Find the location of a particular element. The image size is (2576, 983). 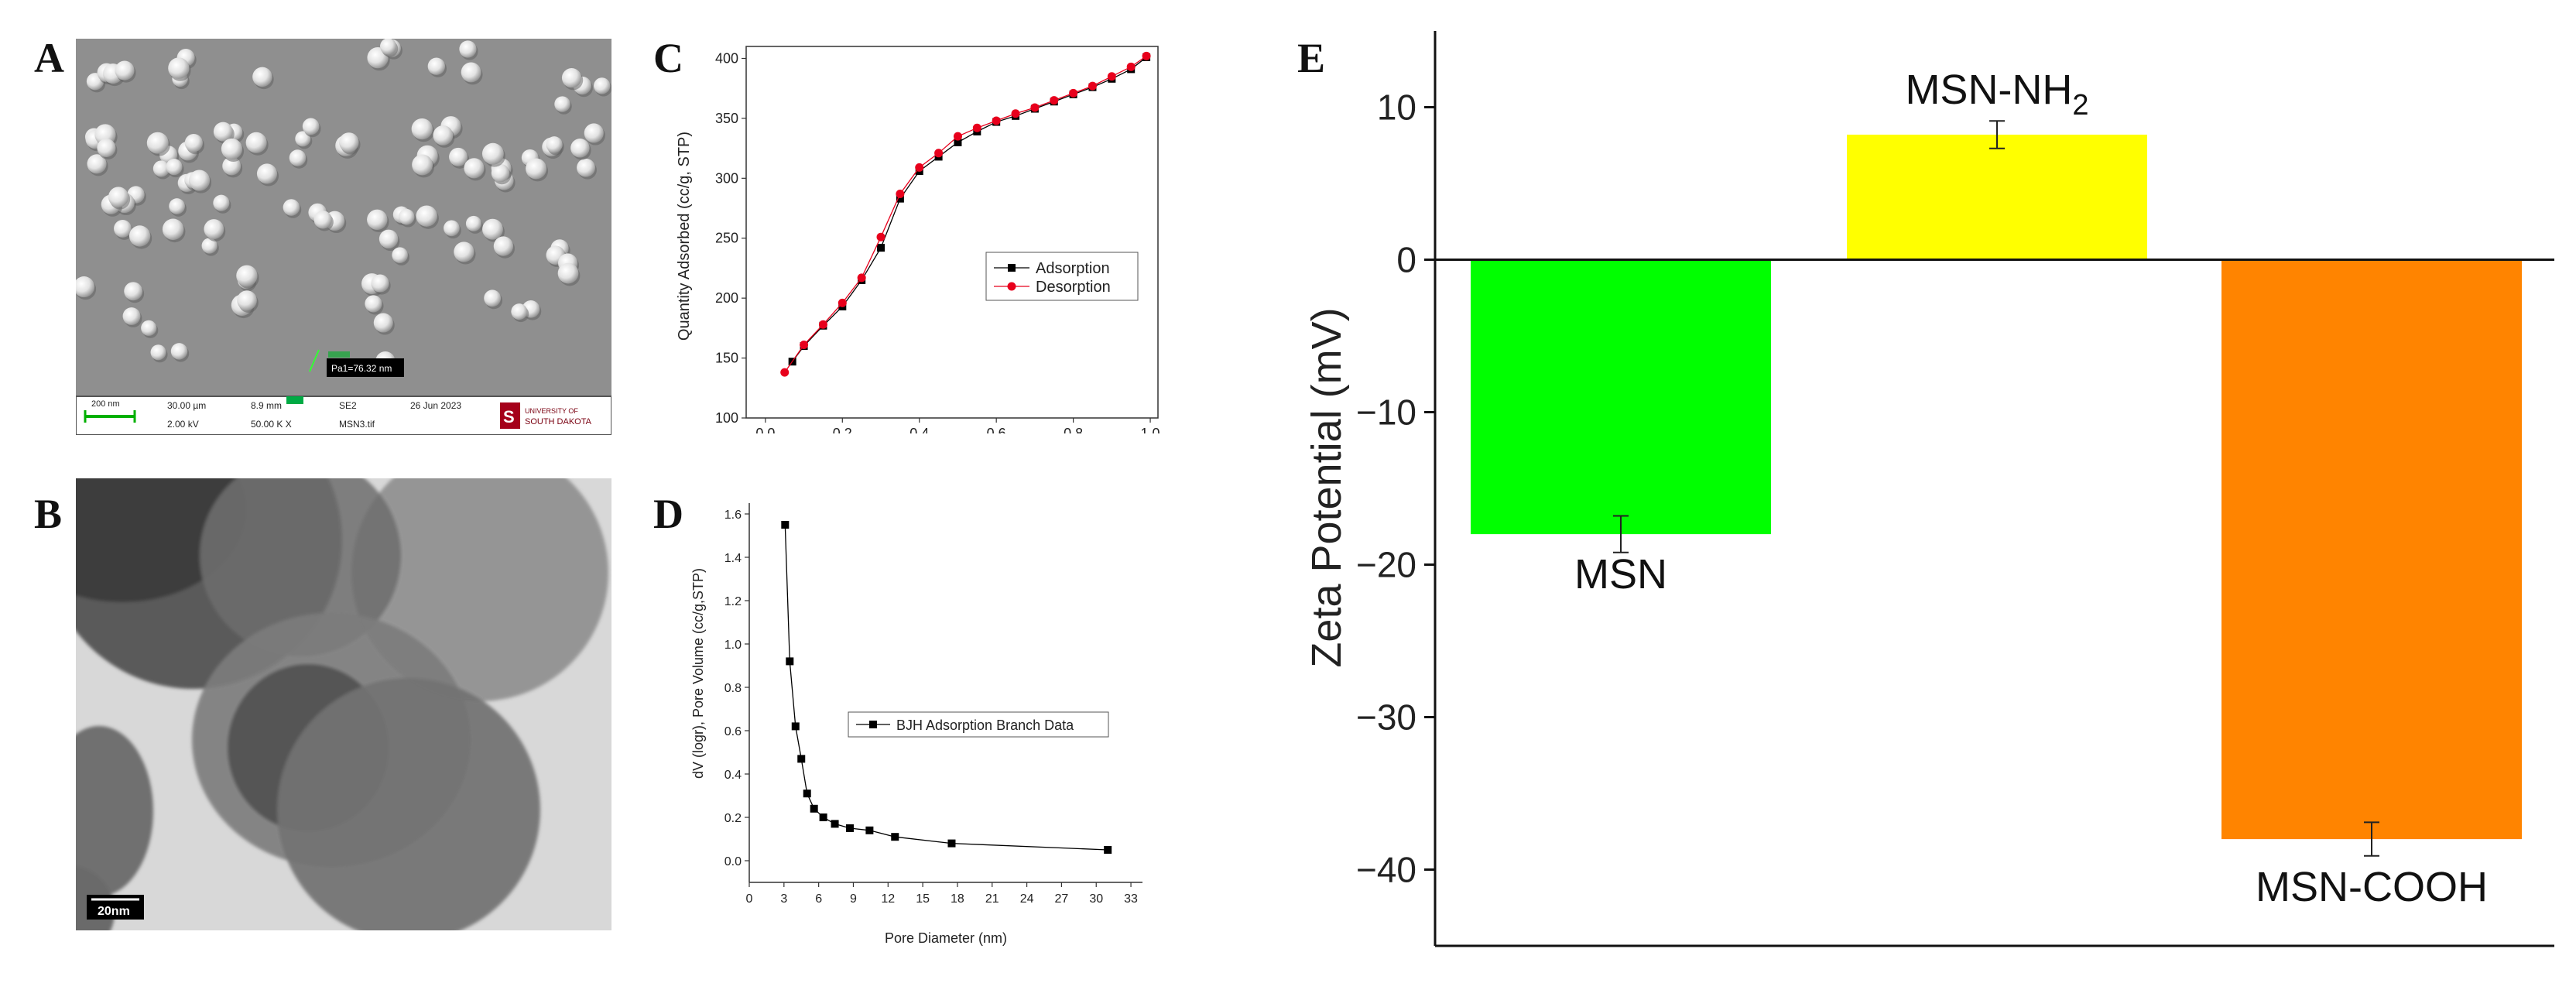

isotherm-legend: Adsorption Desorption is located at coordinates (1062, 276).